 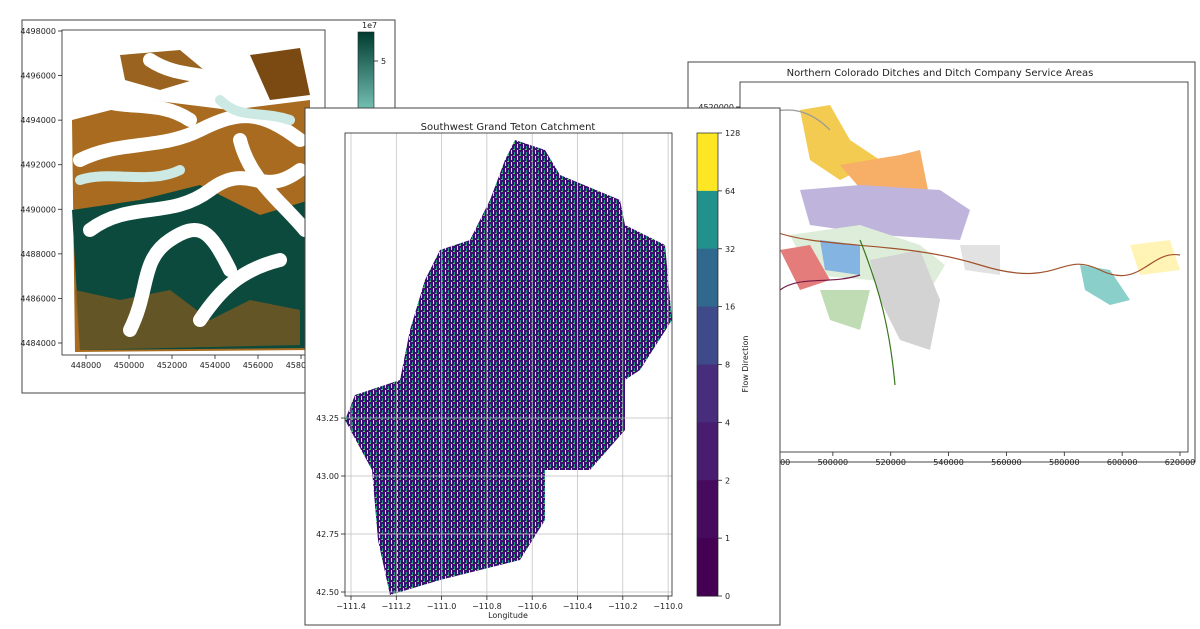 What do you see at coordinates (301, 365) in the screenshot?
I see `x-tick-label: 458000` at bounding box center [301, 365].